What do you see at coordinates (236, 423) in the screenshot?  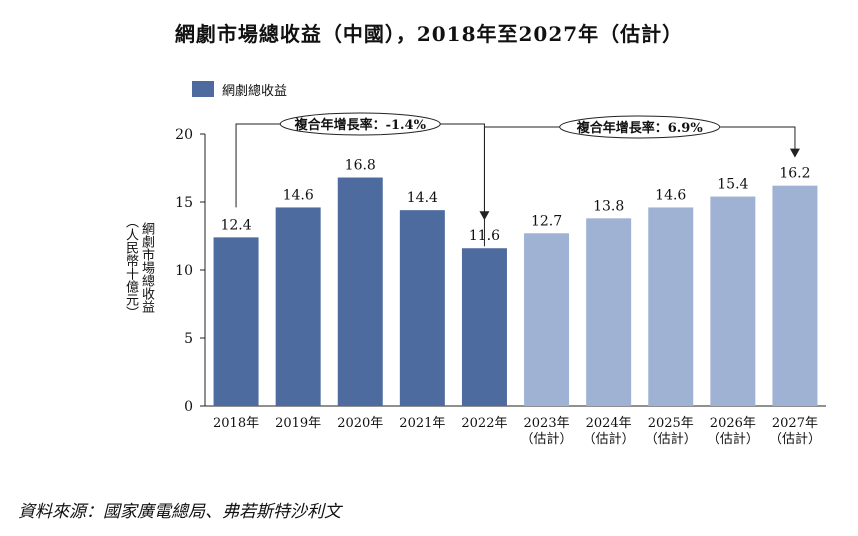 I see `x-tick-label: 2018年` at bounding box center [236, 423].